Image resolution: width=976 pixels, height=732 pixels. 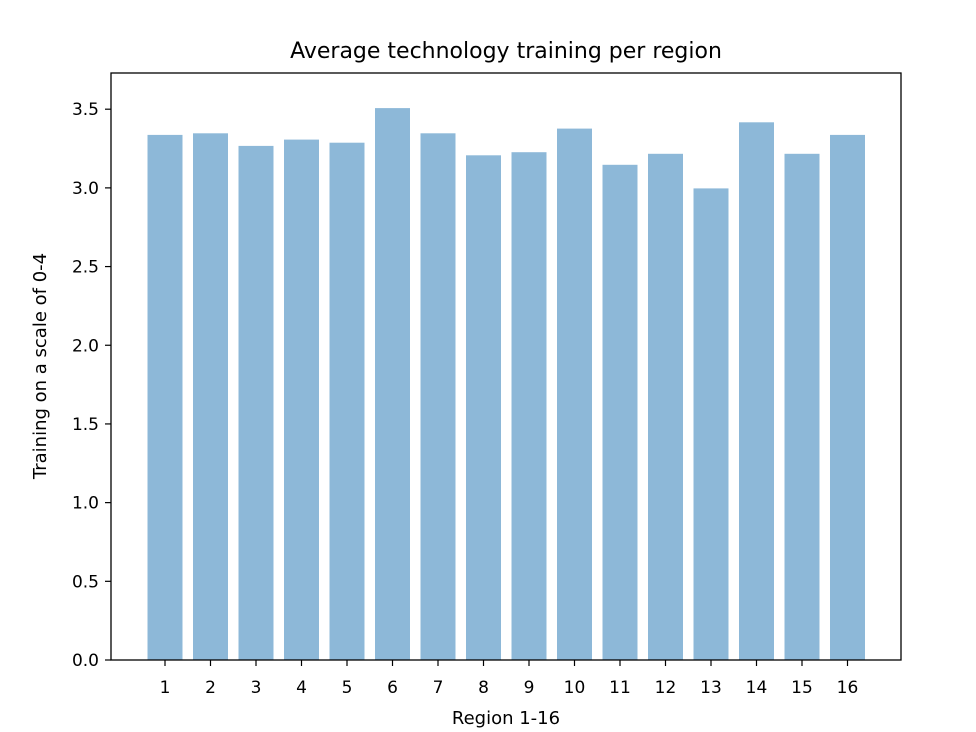 I want to click on x-tick-label: 3, so click(x=256, y=688).